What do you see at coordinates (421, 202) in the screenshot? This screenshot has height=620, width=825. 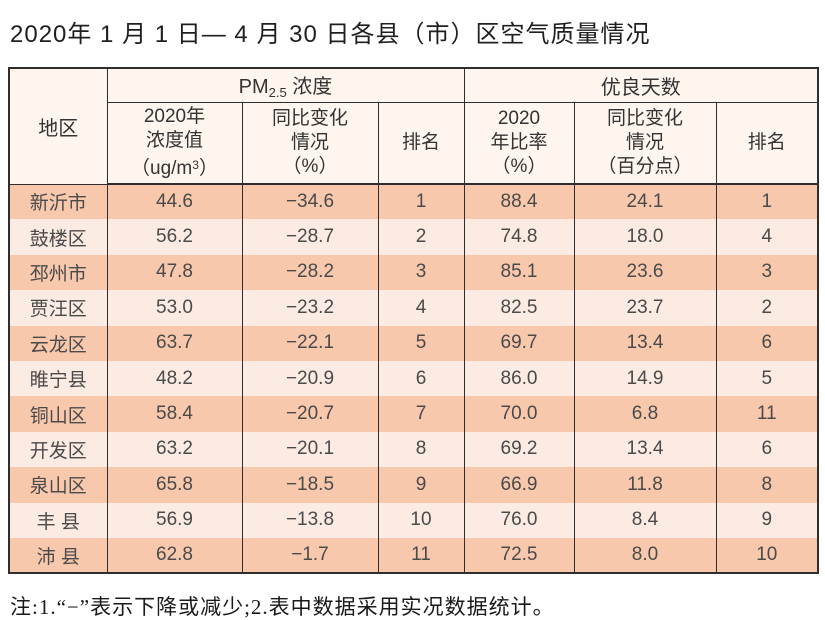 I see `pm-rank-cell: 1` at bounding box center [421, 202].